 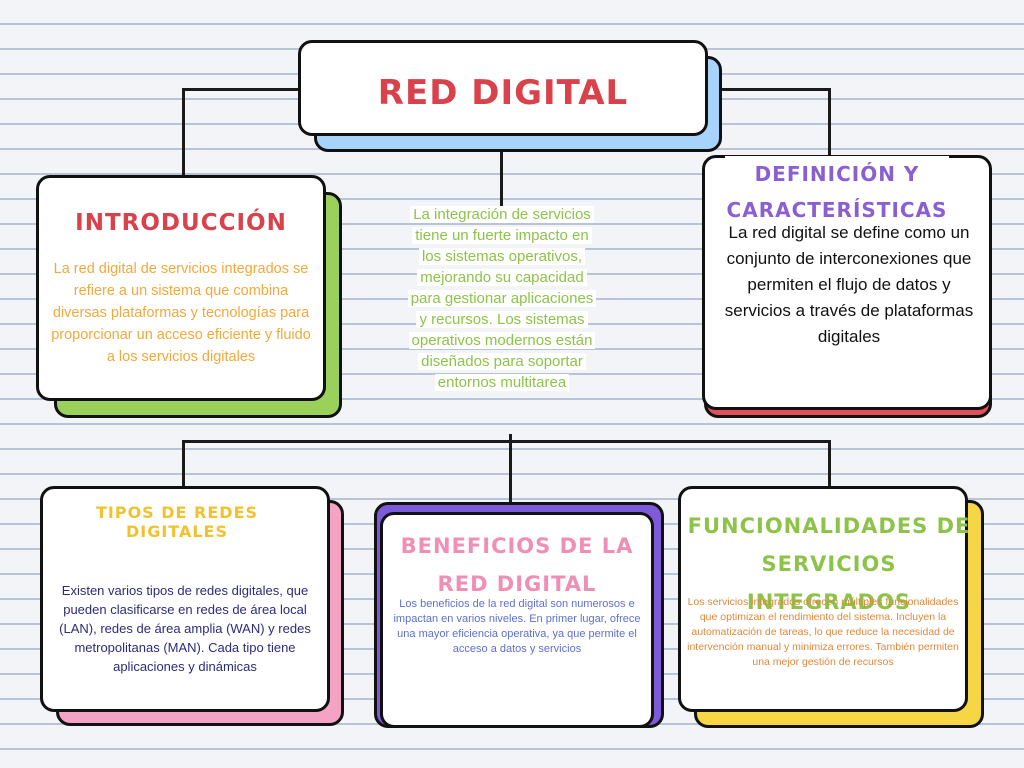 I want to click on connector-top-right-vertical, so click(x=829, y=123).